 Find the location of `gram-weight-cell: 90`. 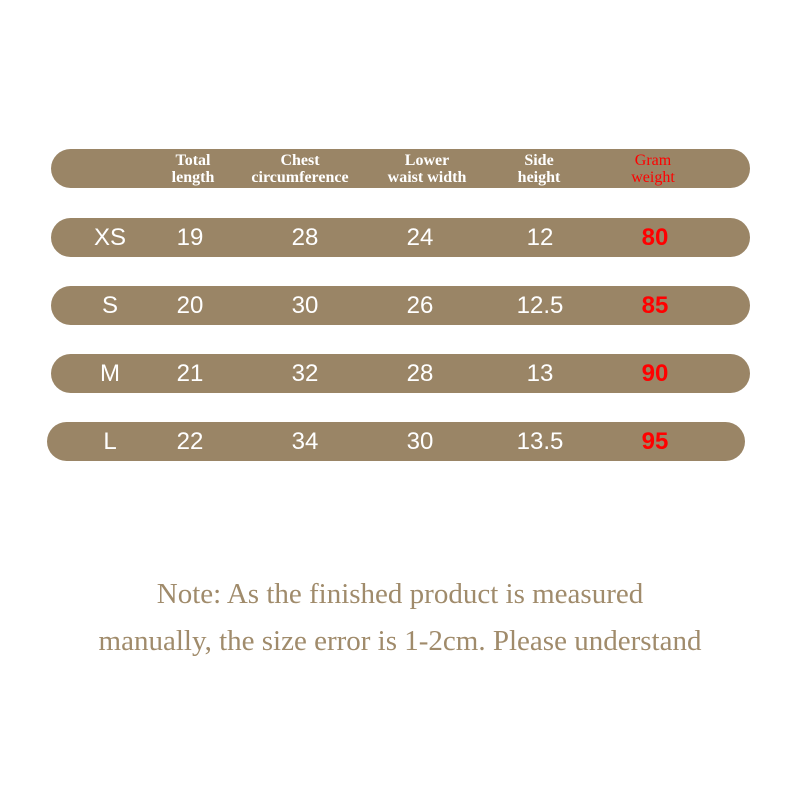

gram-weight-cell: 90 is located at coordinates (655, 373).